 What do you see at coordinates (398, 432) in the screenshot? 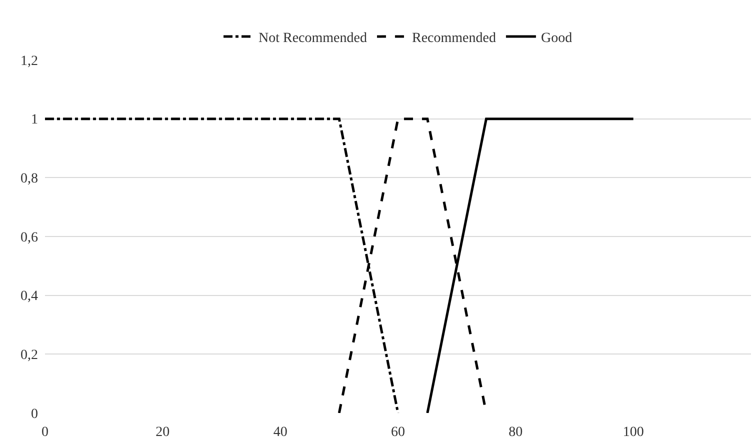
I see `x-tick-label: 60` at bounding box center [398, 432].